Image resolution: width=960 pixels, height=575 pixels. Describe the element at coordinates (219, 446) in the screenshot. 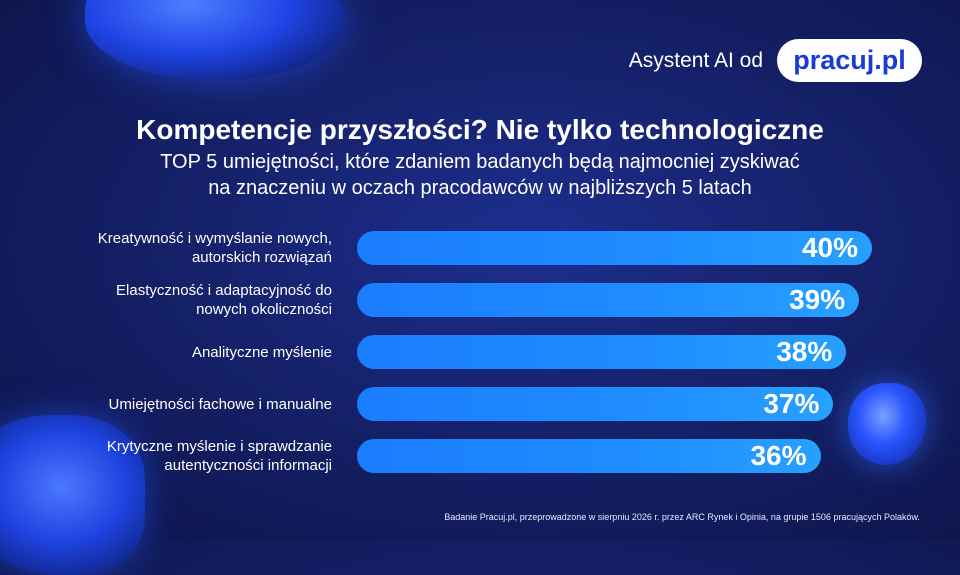

I see `category-label-line: Krytyczne myślenie i sprawdzanie` at that location.